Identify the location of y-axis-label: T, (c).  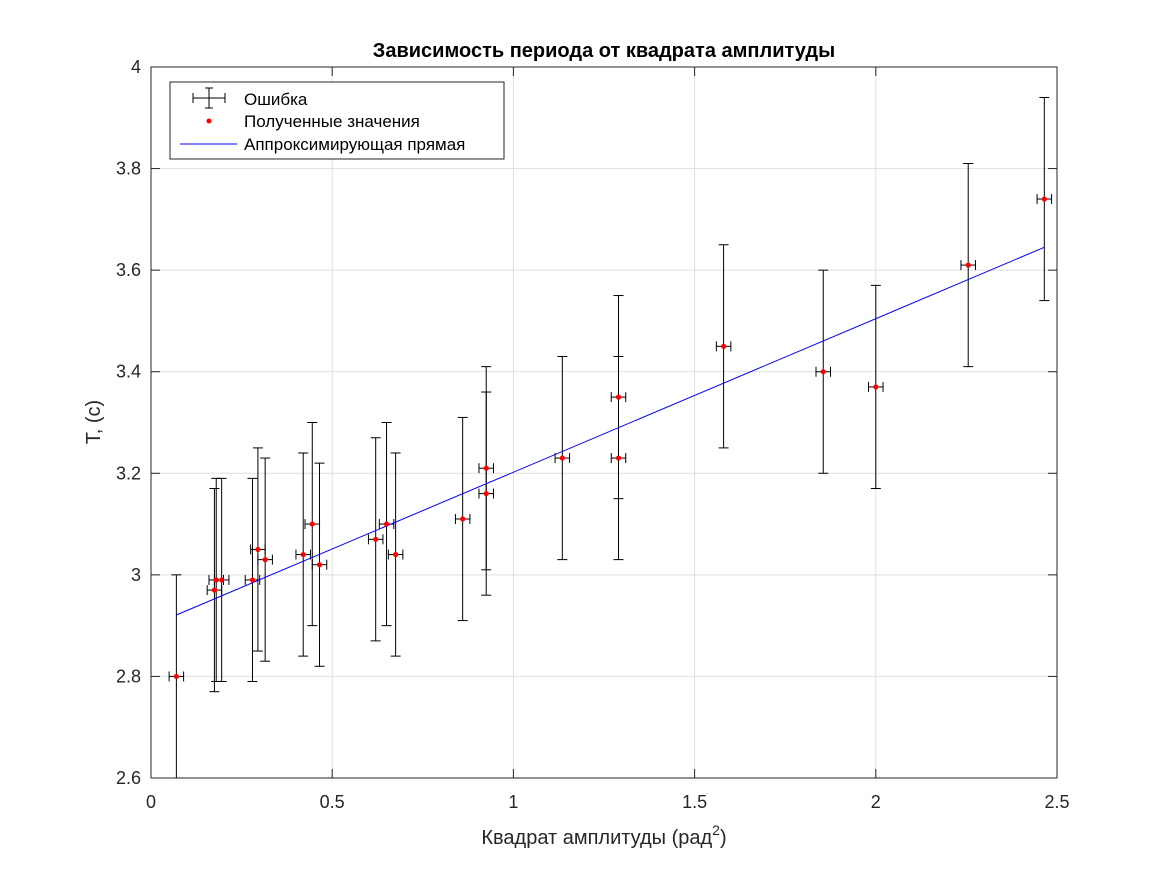
(94, 422).